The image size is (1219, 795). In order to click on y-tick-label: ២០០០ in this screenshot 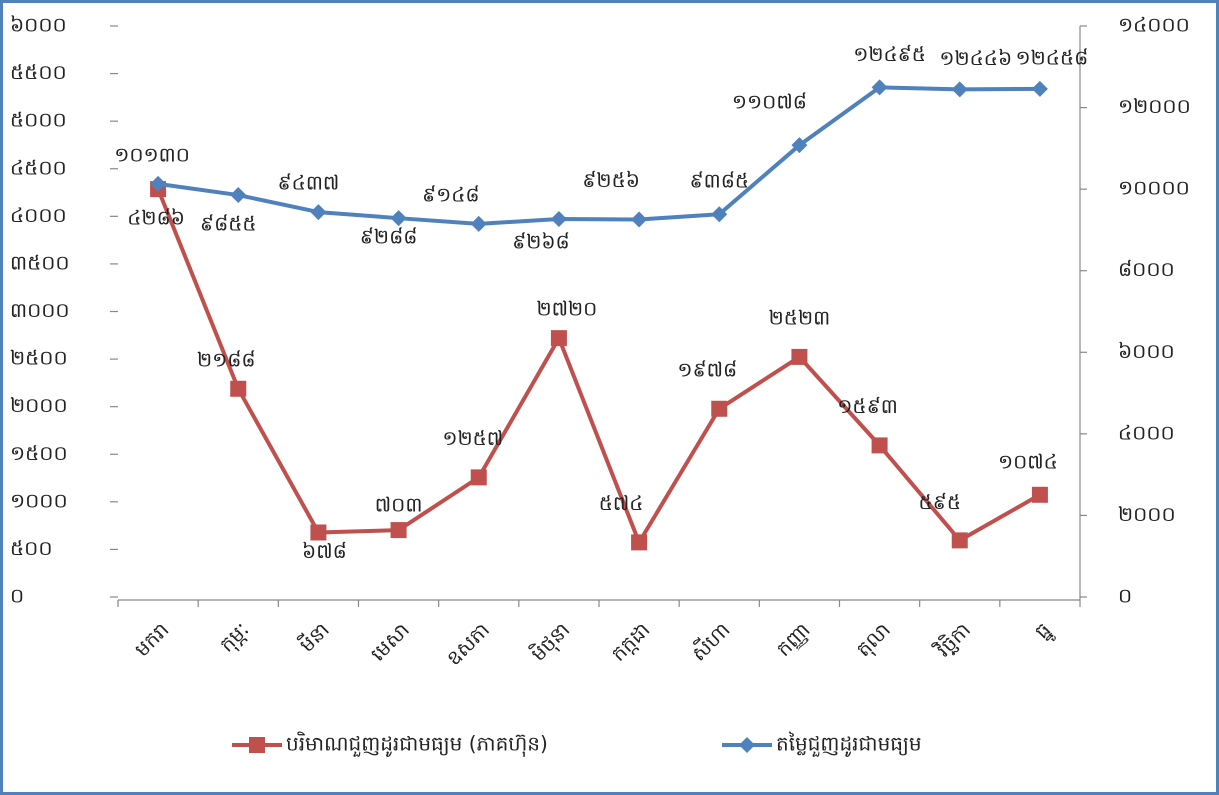, I will do `click(39, 405)`.